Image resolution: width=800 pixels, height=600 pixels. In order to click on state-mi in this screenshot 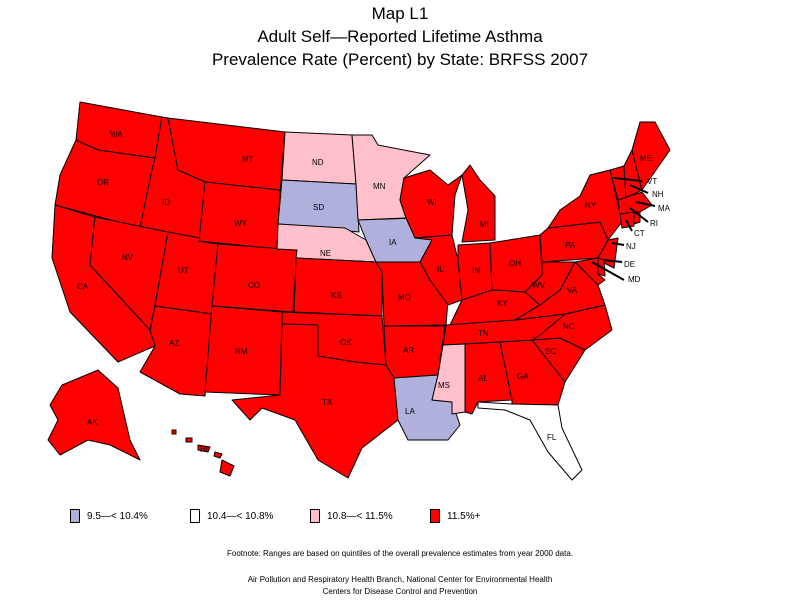, I will do `click(478, 203)`.